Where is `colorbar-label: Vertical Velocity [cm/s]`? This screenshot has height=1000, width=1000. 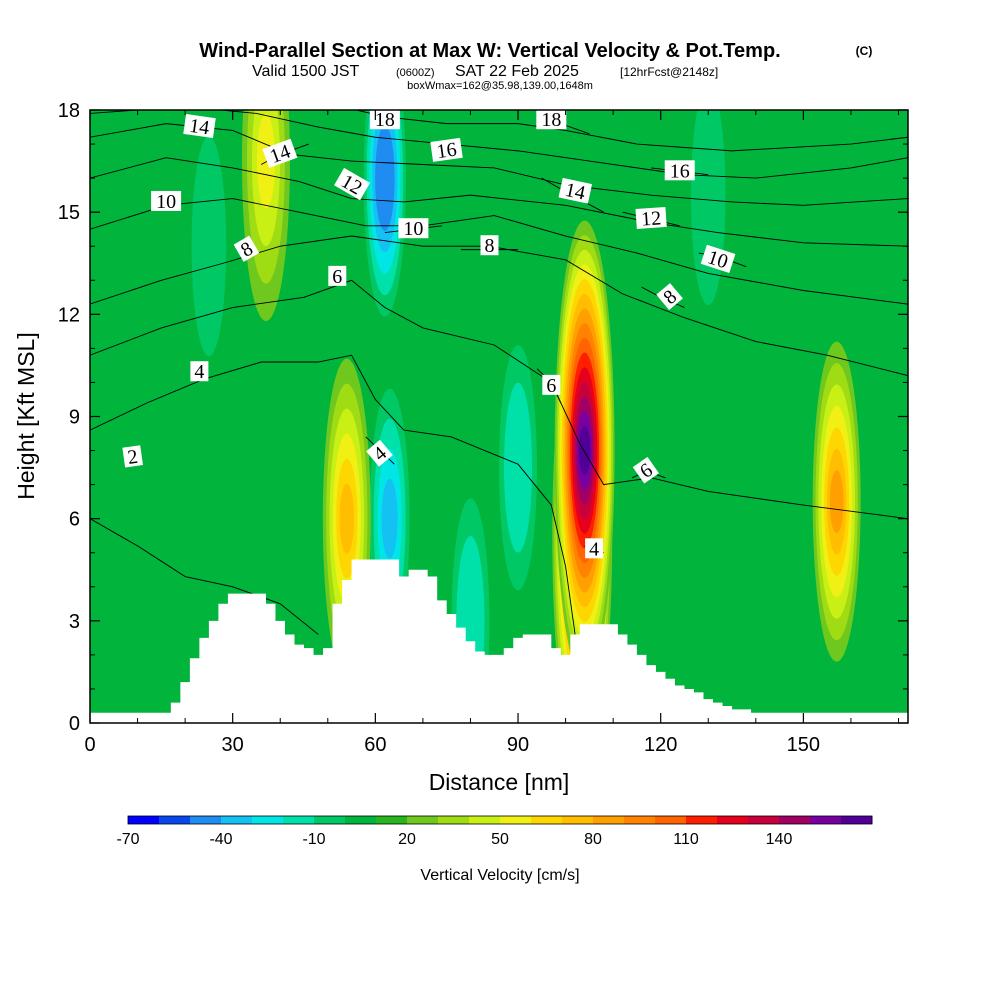 colorbar-label: Vertical Velocity [cm/s] is located at coordinates (499, 875).